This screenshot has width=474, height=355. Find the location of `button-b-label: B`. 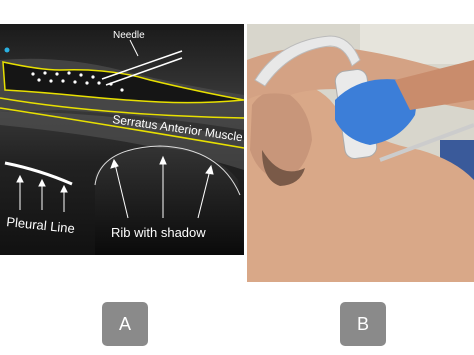

button-b-label: B is located at coordinates (363, 324).